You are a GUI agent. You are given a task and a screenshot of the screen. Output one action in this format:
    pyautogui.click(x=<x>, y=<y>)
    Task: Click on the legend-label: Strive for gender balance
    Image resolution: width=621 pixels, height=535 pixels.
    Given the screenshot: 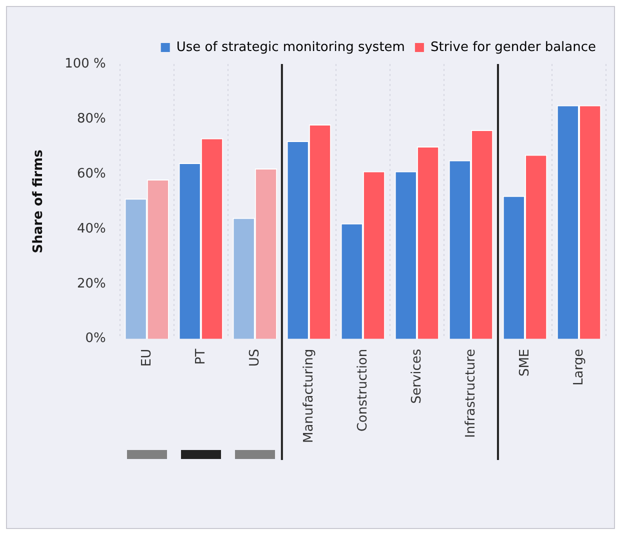 What is the action you would take?
    pyautogui.click(x=513, y=47)
    